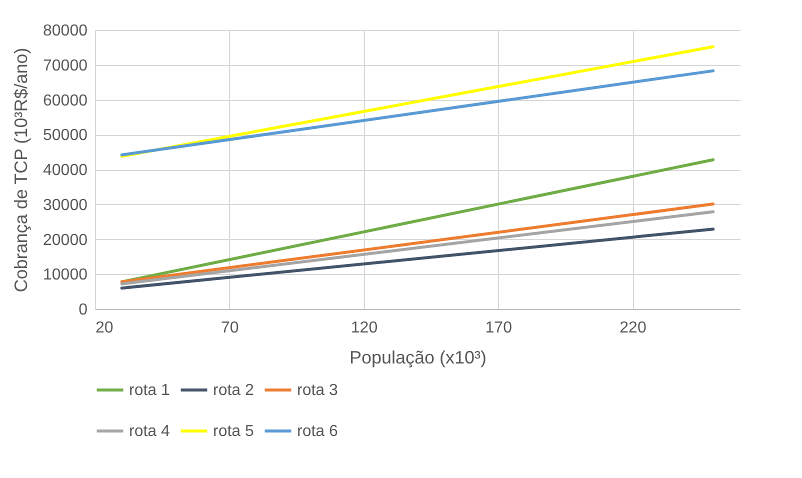  What do you see at coordinates (65, 275) in the screenshot?
I see `y-tick-label: 10000` at bounding box center [65, 275].